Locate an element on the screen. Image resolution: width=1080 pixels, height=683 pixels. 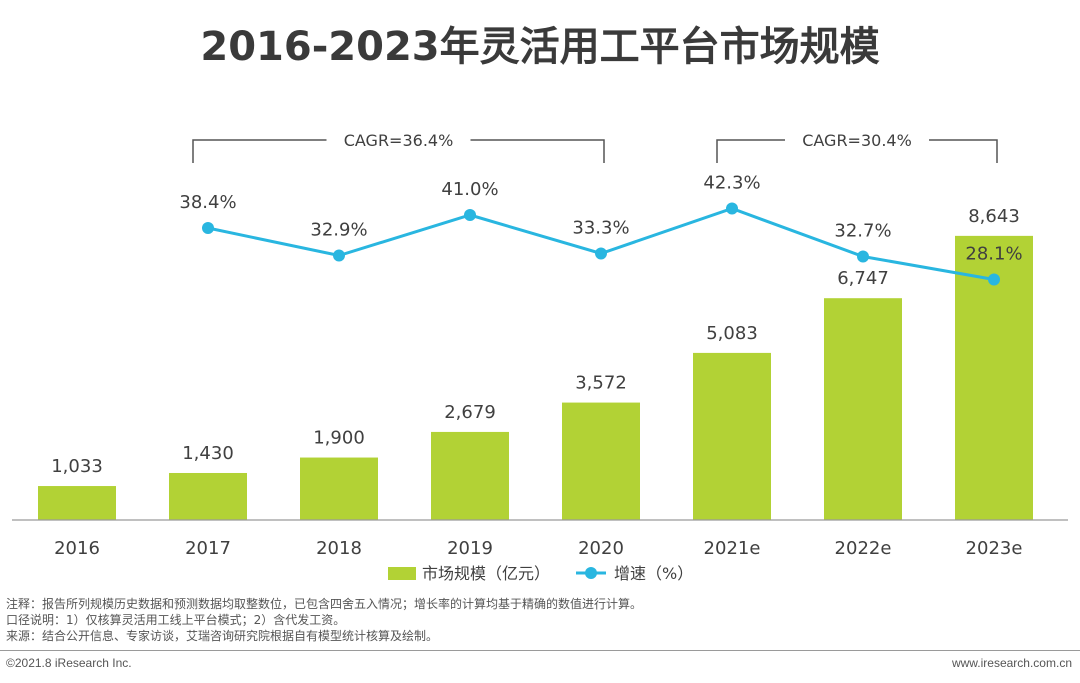
bar-2018 is located at coordinates (339, 488).